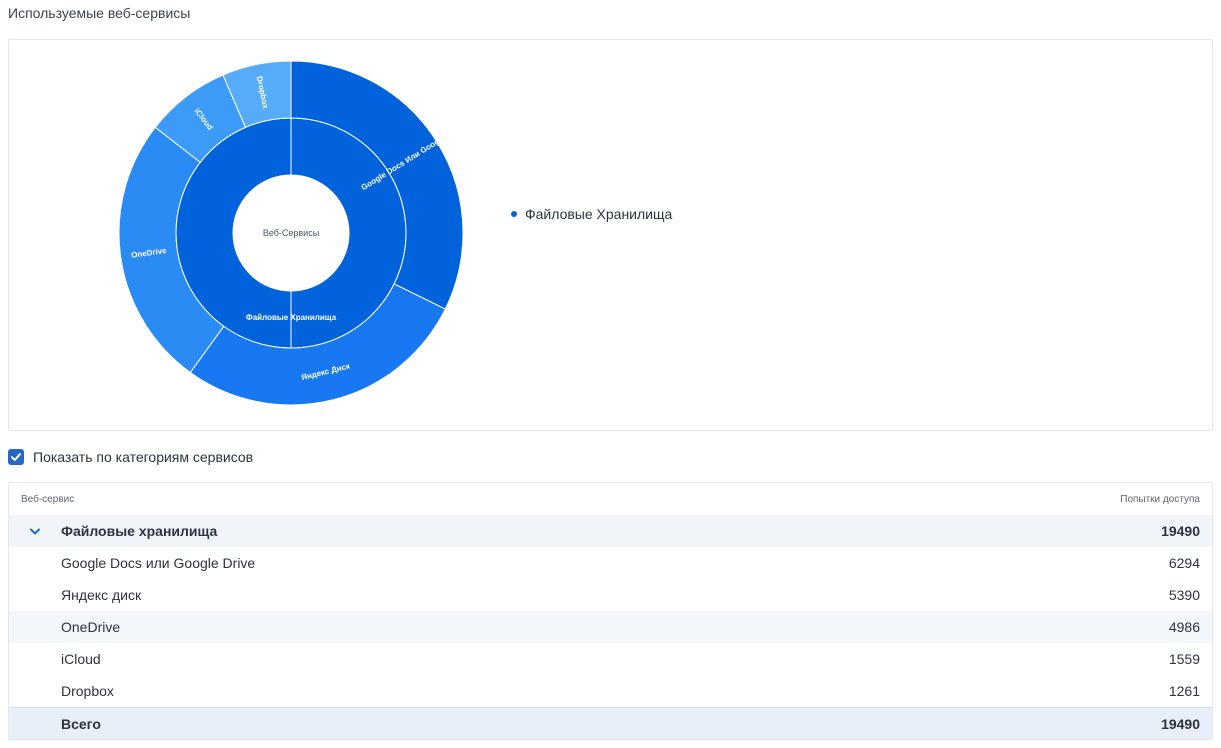  Describe the element at coordinates (317, 344) in the screenshot. I see `outer-segment-яндекс-диск` at that location.